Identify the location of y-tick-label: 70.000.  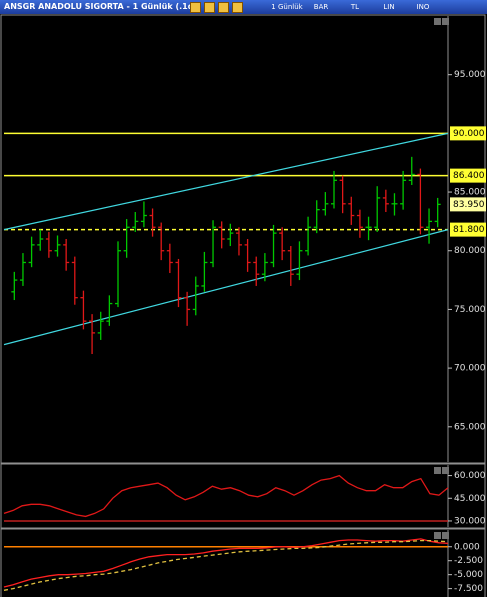
(470, 369).